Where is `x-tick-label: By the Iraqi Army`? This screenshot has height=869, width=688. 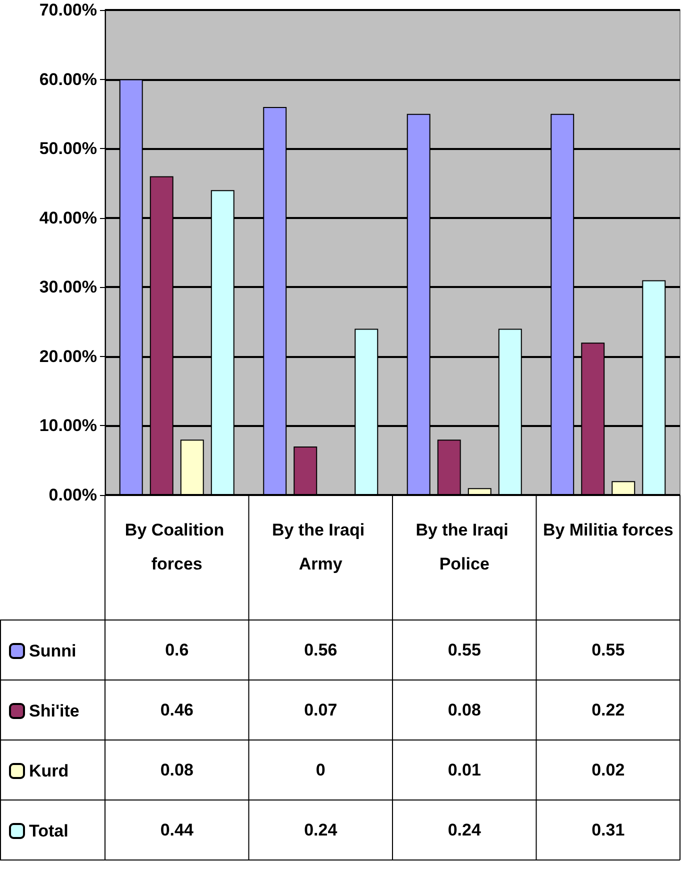
x-tick-label: By the Iraqi Army is located at coordinates (321, 547).